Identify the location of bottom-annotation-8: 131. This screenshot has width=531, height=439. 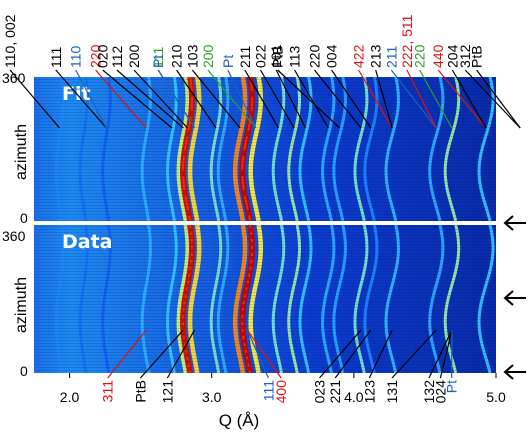
(392, 392).